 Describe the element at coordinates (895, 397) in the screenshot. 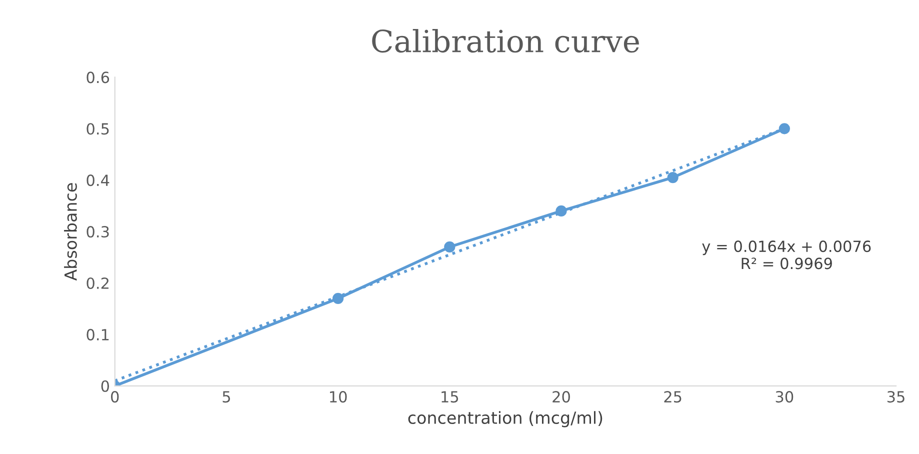

I see `x-tick-label: 35` at that location.